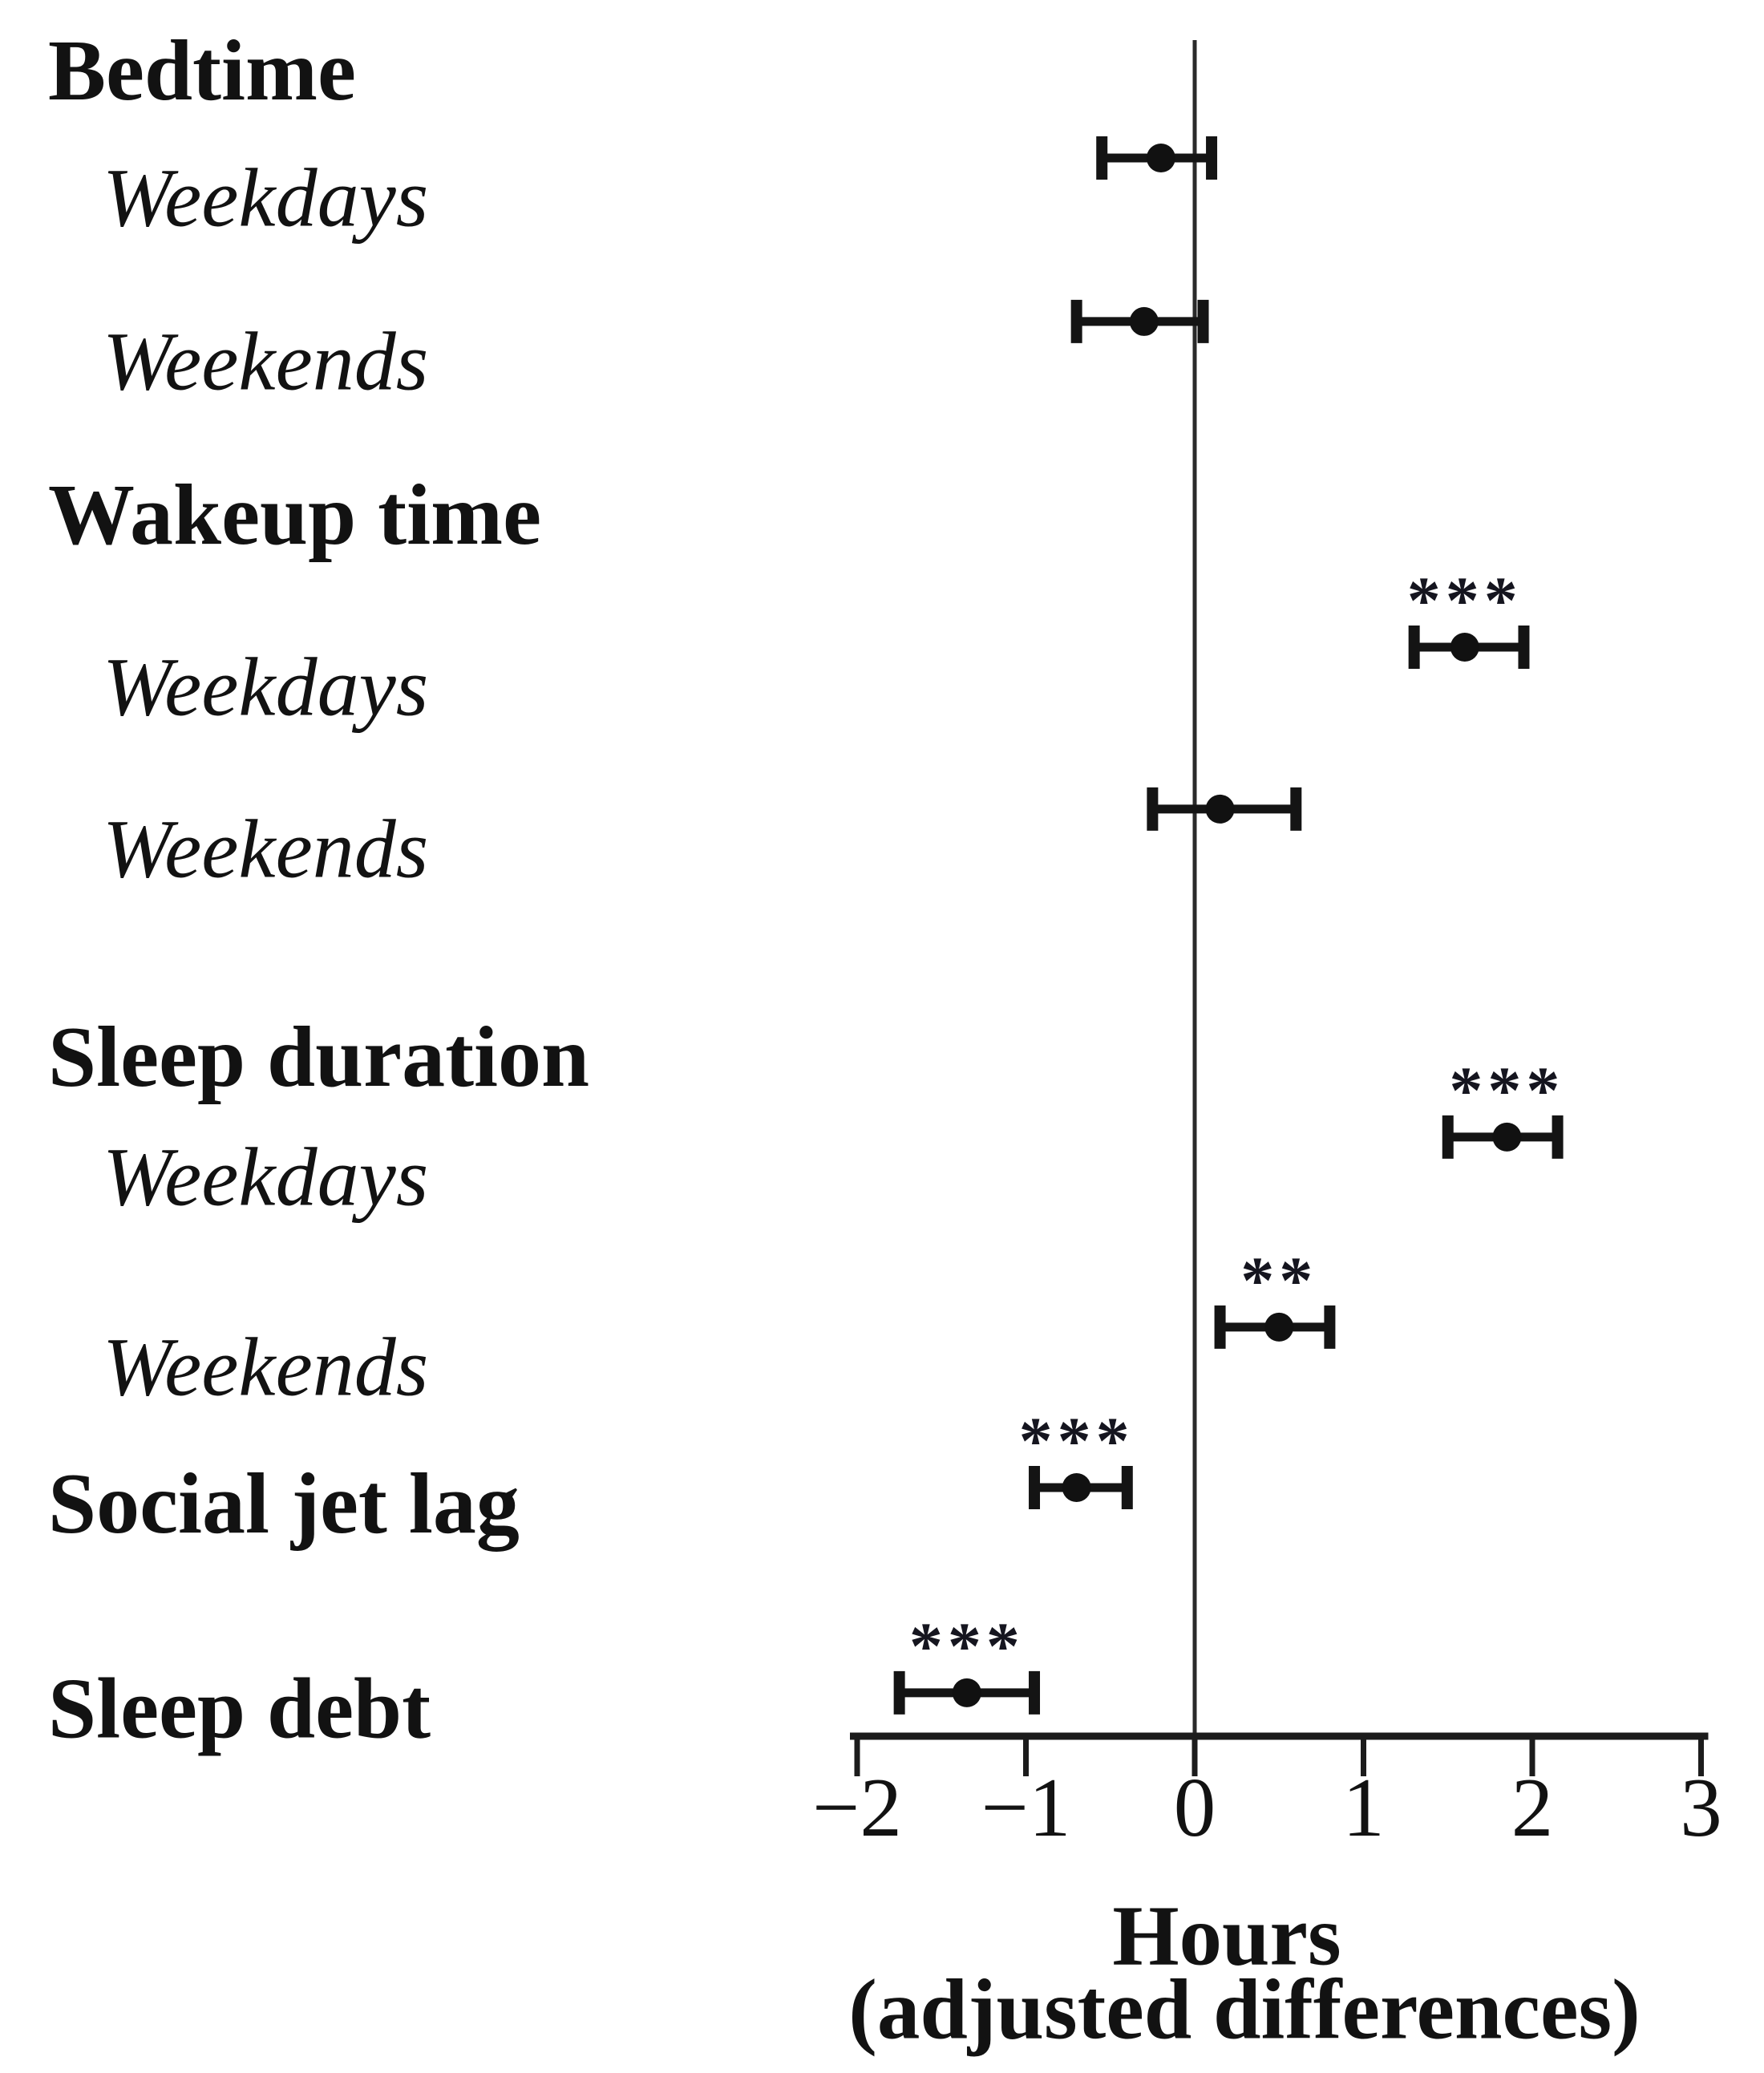 This screenshot has width=1764, height=2073. I want to click on x-axis-title-line1: Hours, so click(1226, 1936).